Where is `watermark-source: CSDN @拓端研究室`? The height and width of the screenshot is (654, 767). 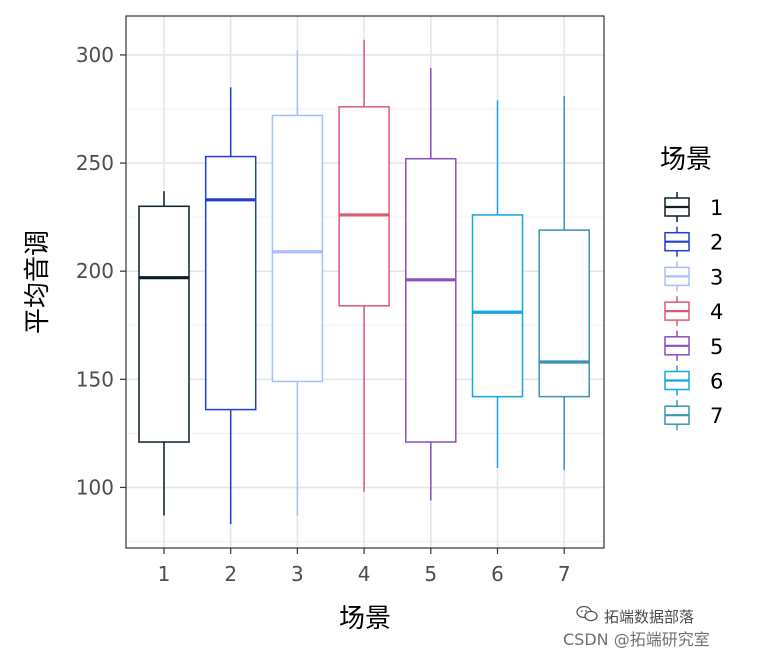
watermark-source: CSDN @拓端研究室 is located at coordinates (636, 639).